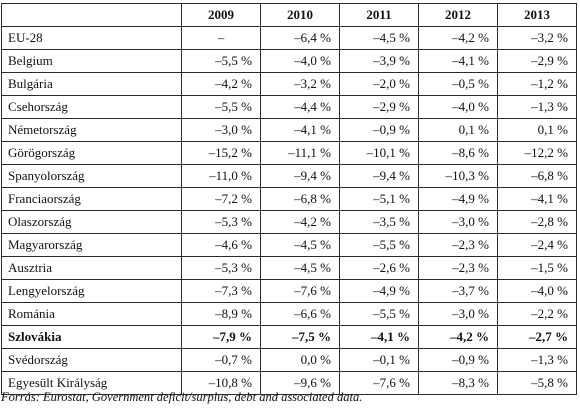 The image size is (580, 411). Describe the element at coordinates (289, 360) in the screenshot. I see `table-row: Svédország –0,7 % 0,0 % –0,1 % –0,9 % –1,3 %` at that location.